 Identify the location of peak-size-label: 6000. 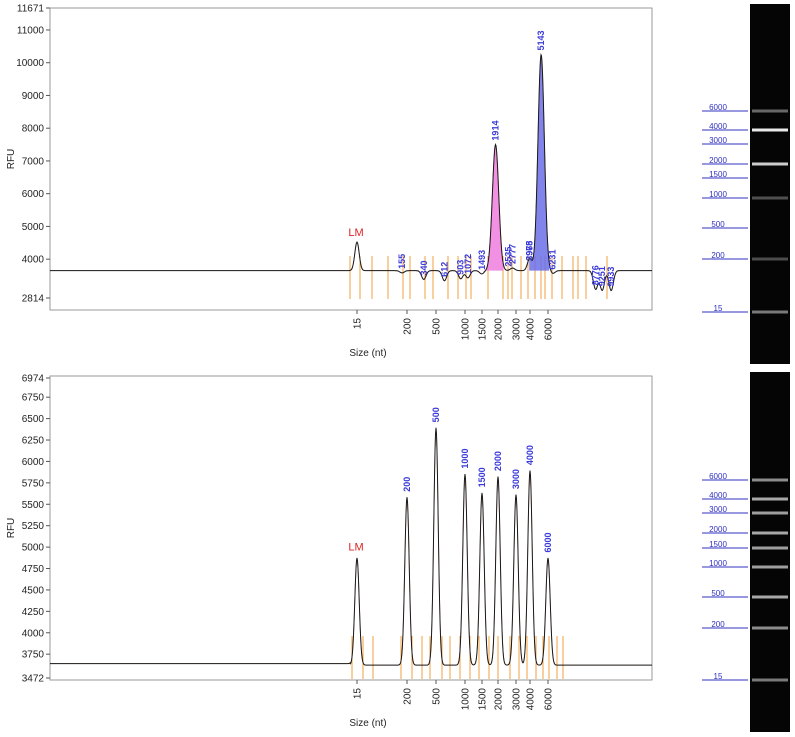
(548, 542).